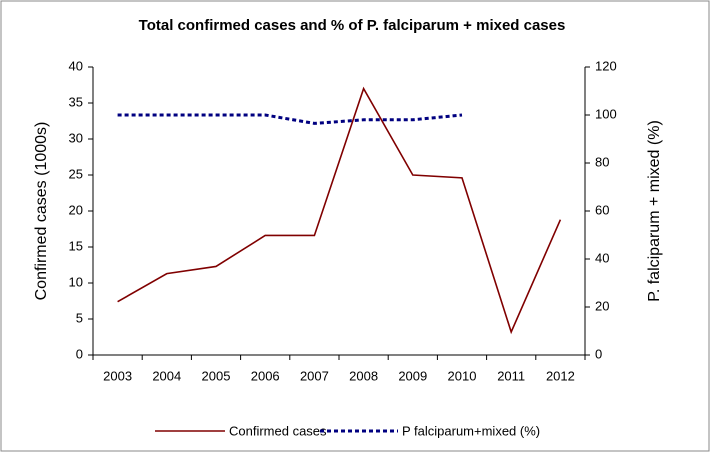 The width and height of the screenshot is (711, 458). Describe the element at coordinates (76, 173) in the screenshot. I see `y-tick-label: 25` at that location.